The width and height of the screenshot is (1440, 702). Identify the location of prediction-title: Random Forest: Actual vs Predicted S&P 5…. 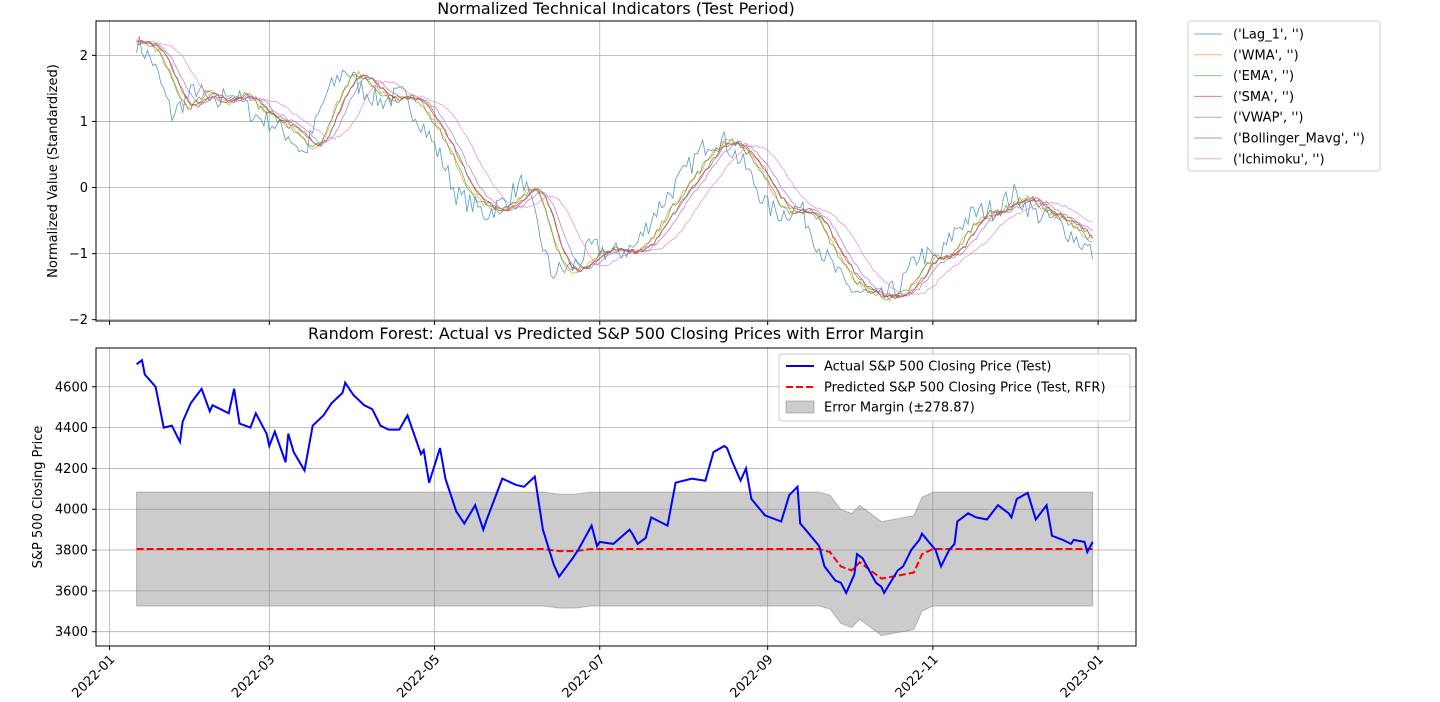
(616, 333).